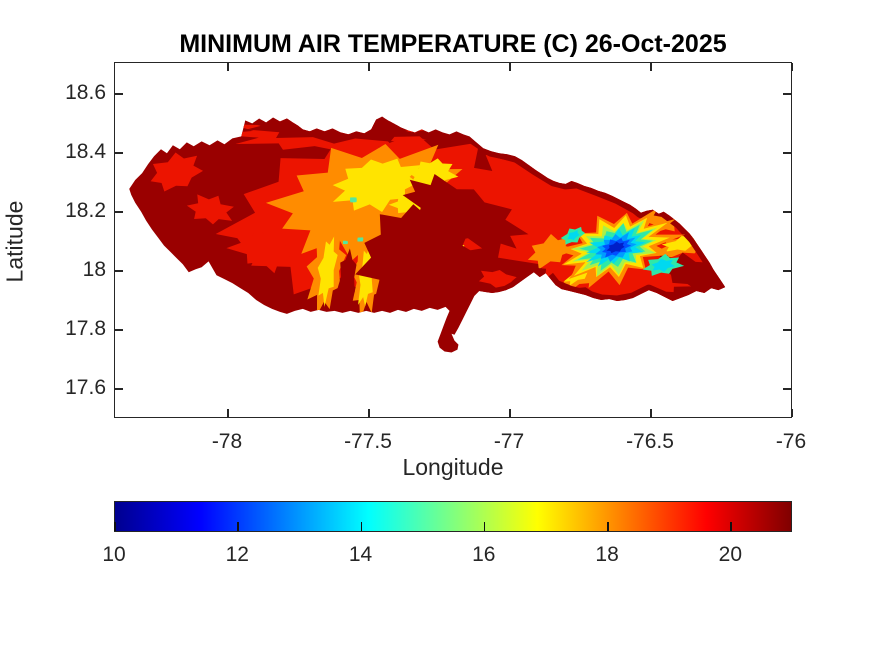 The width and height of the screenshot is (875, 656). I want to click on south-bay-band, so click(512, 282).